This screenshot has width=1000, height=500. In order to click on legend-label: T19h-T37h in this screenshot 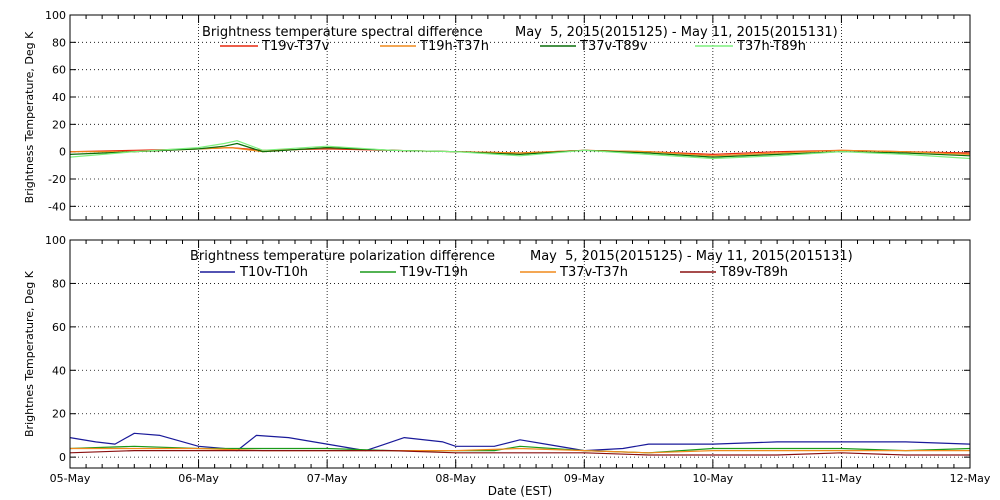, I will do `click(454, 46)`.